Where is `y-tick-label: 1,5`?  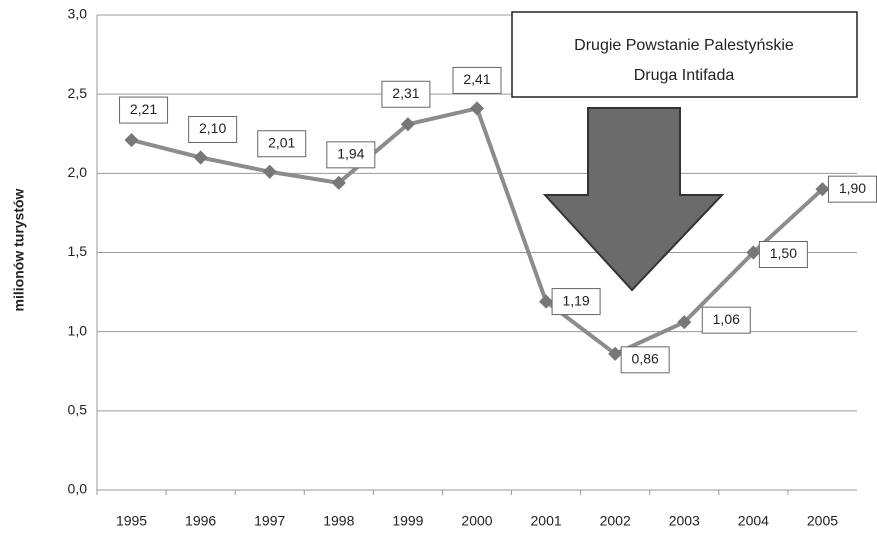 y-tick-label: 1,5 is located at coordinates (78, 251).